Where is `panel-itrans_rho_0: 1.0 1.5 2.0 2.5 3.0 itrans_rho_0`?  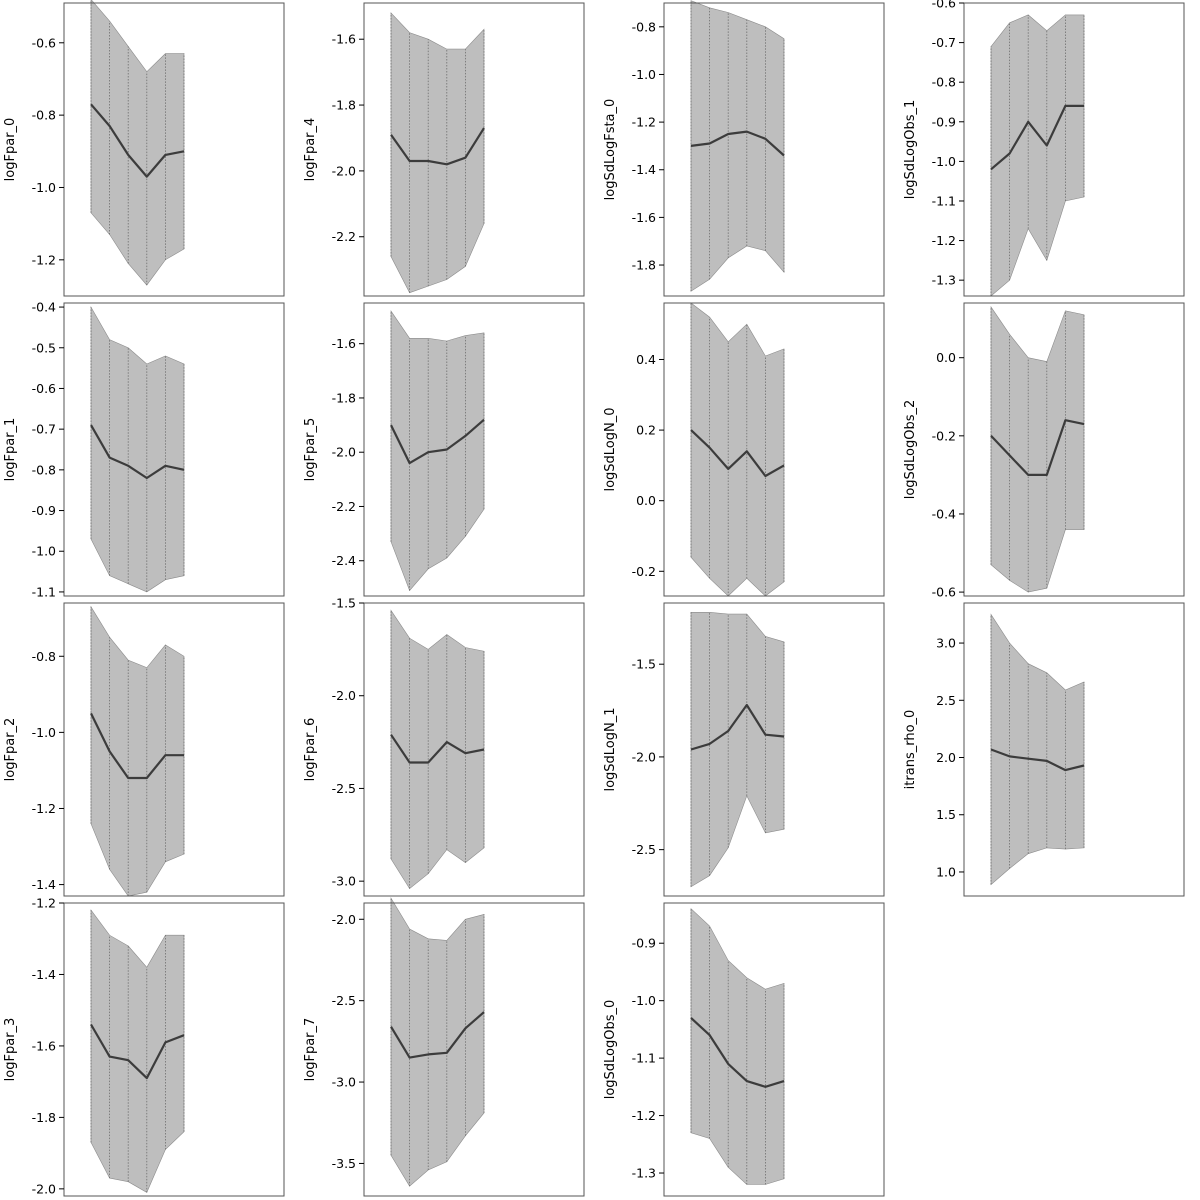 panel-itrans_rho_0: 1.0 1.5 2.0 2.5 3.0 itrans_rho_0 is located at coordinates (1044, 749).